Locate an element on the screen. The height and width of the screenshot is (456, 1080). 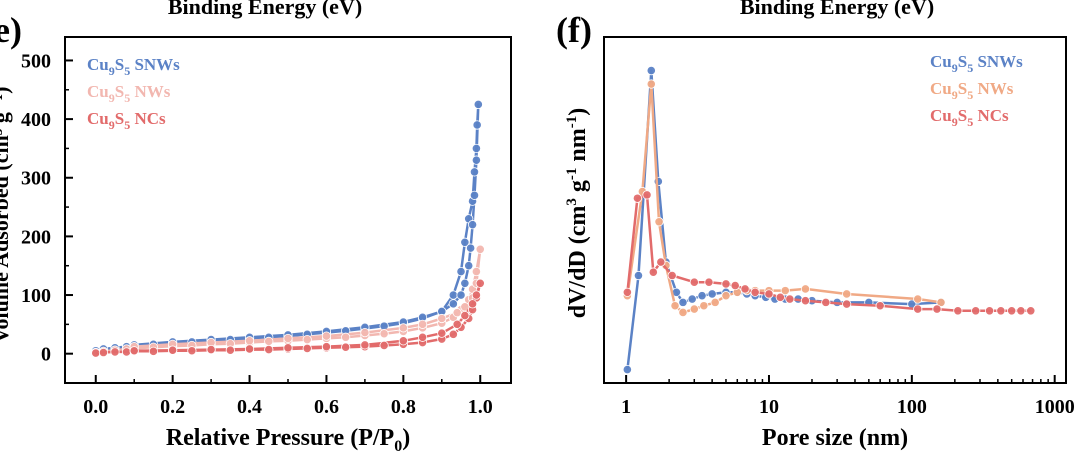
x-tick-label: 0.6 is located at coordinates (326, 407).